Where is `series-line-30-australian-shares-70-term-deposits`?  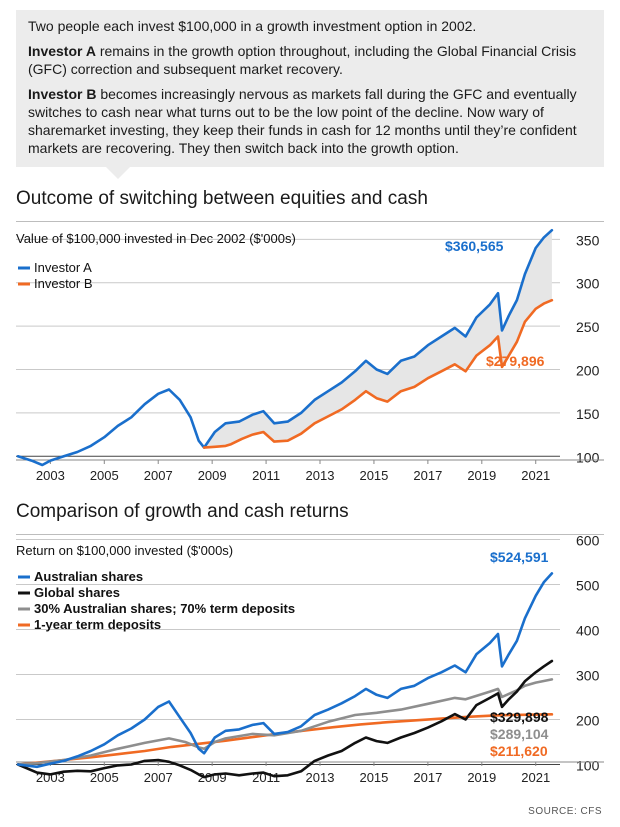 series-line-30-australian-shares-70-term-deposits is located at coordinates (285, 722).